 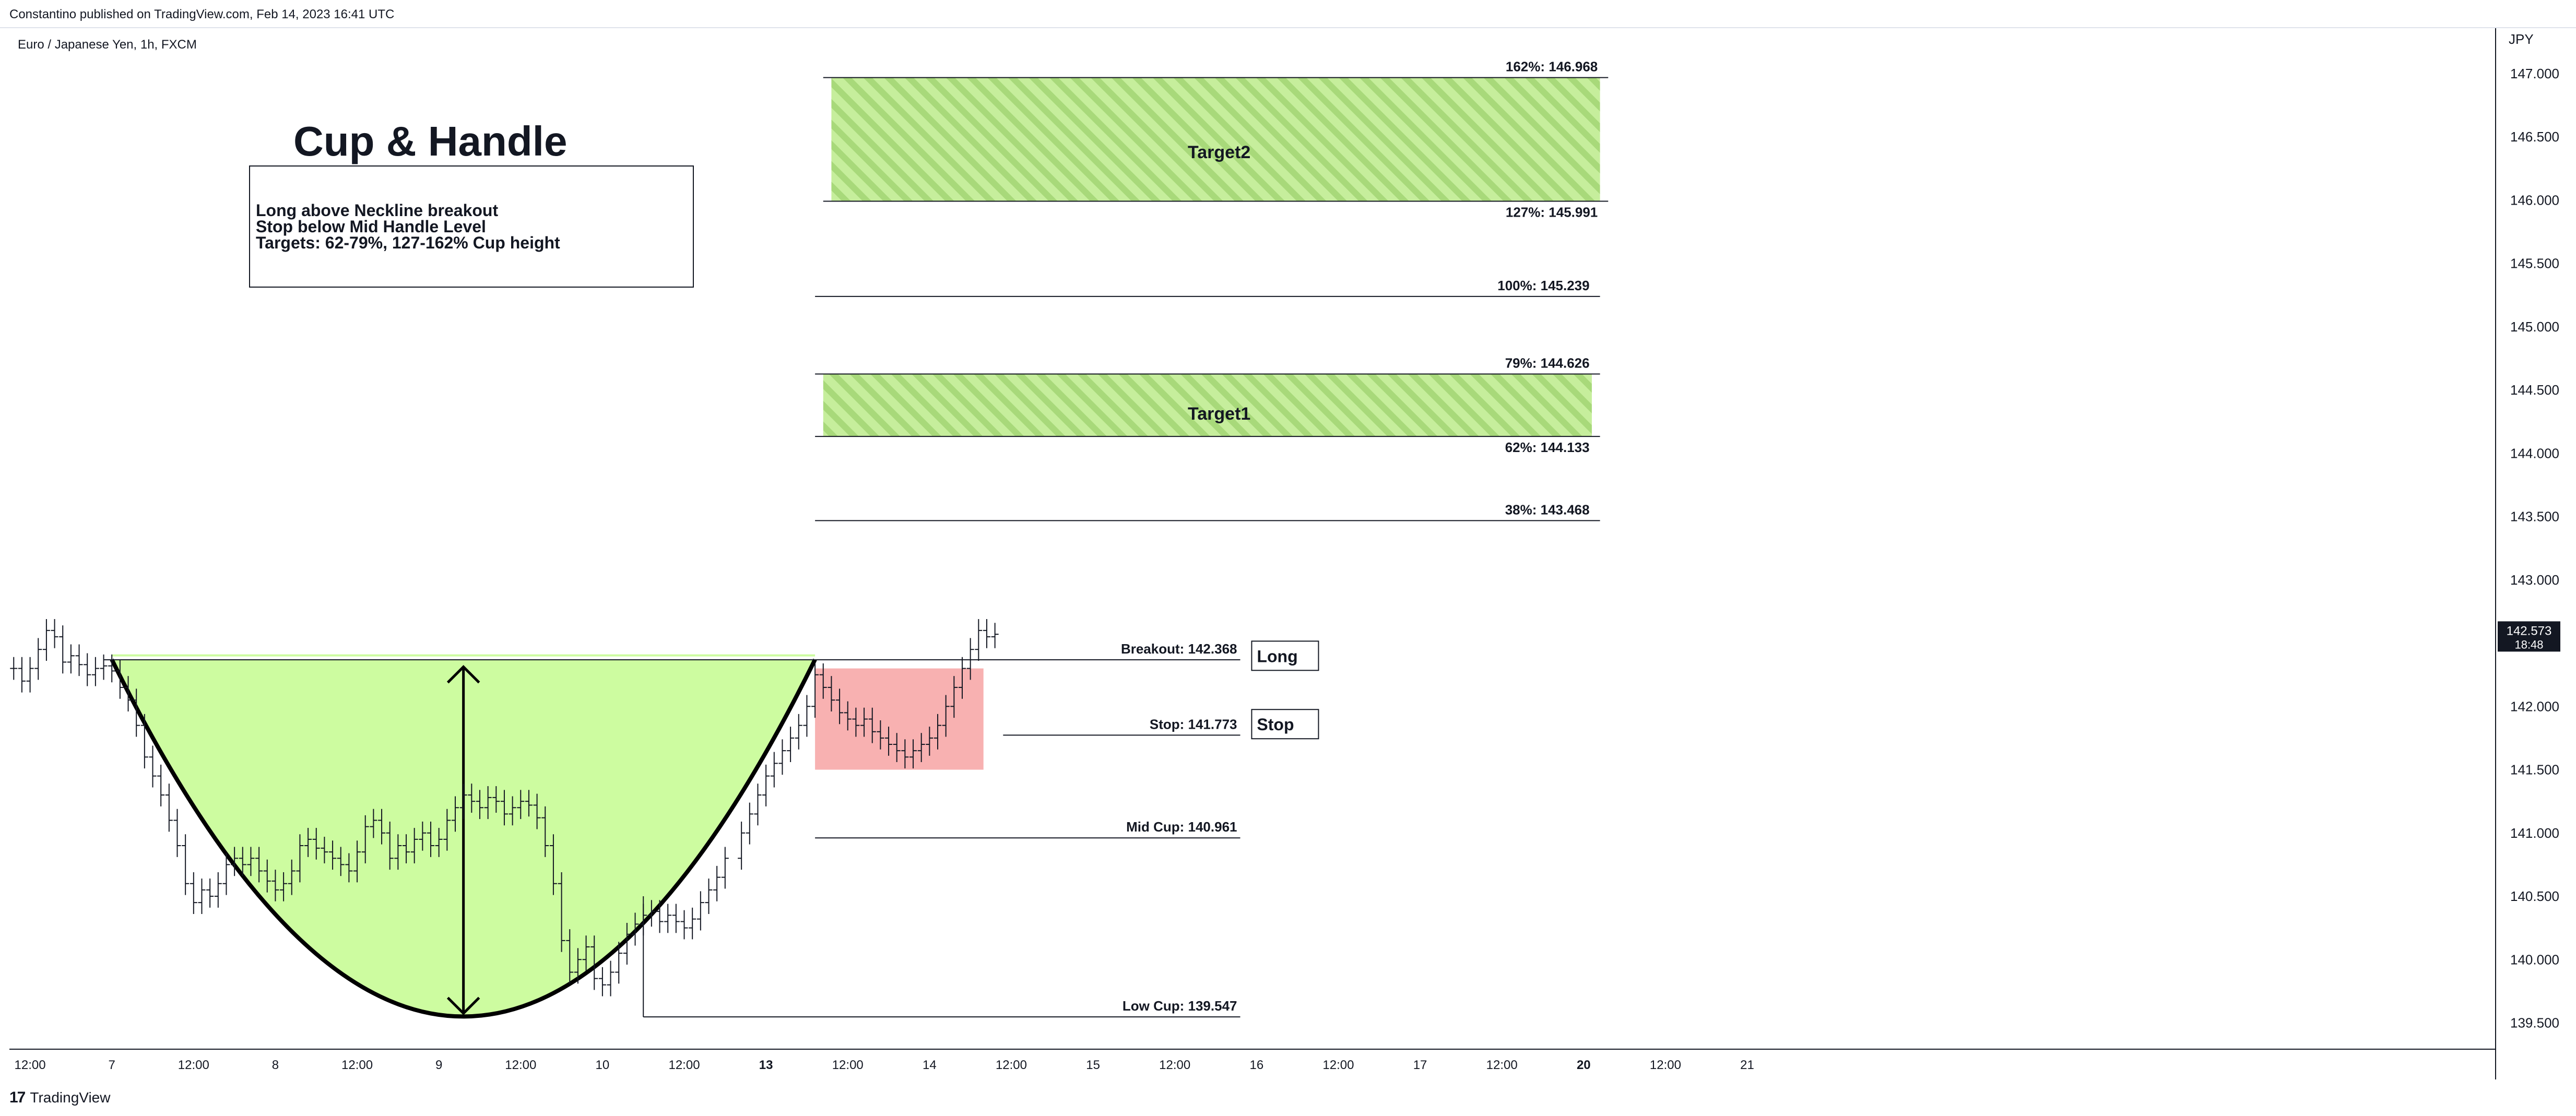 What do you see at coordinates (1552, 67) in the screenshot?
I see `fib-level-label: 162%: 146.968` at bounding box center [1552, 67].